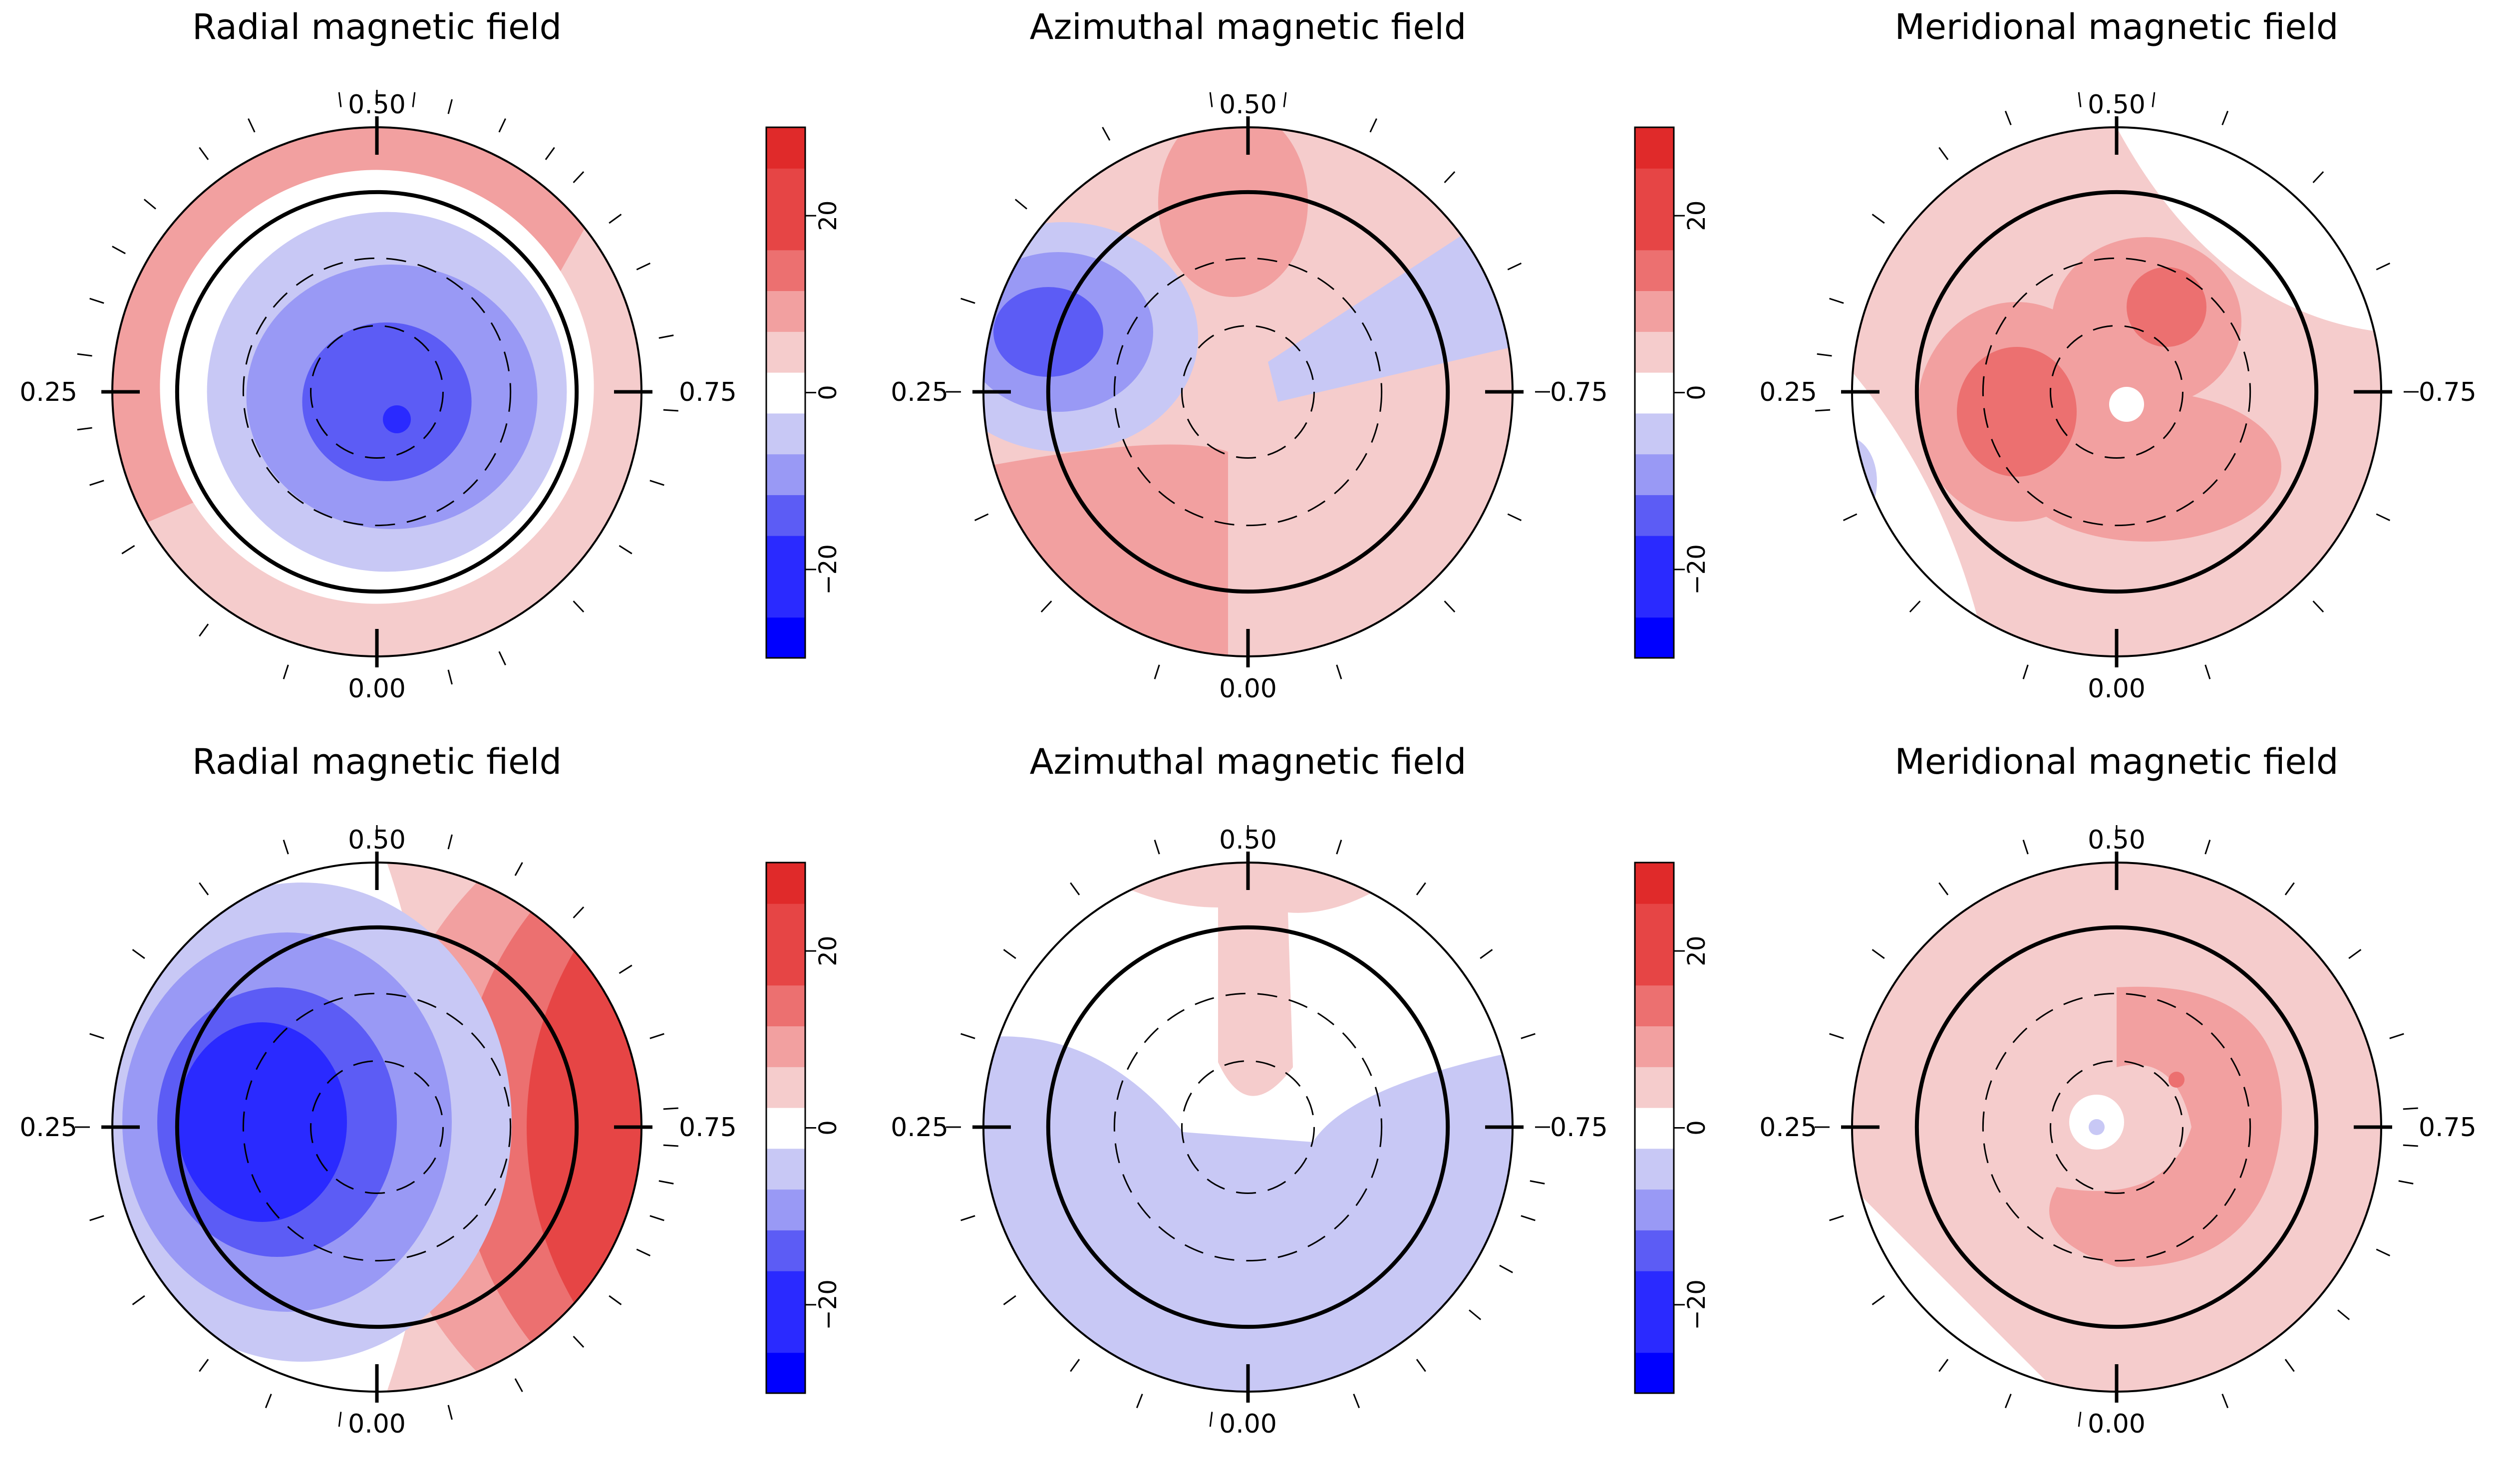  I want to click on panel-title: Meridional magnetic field, so click(2117, 27).